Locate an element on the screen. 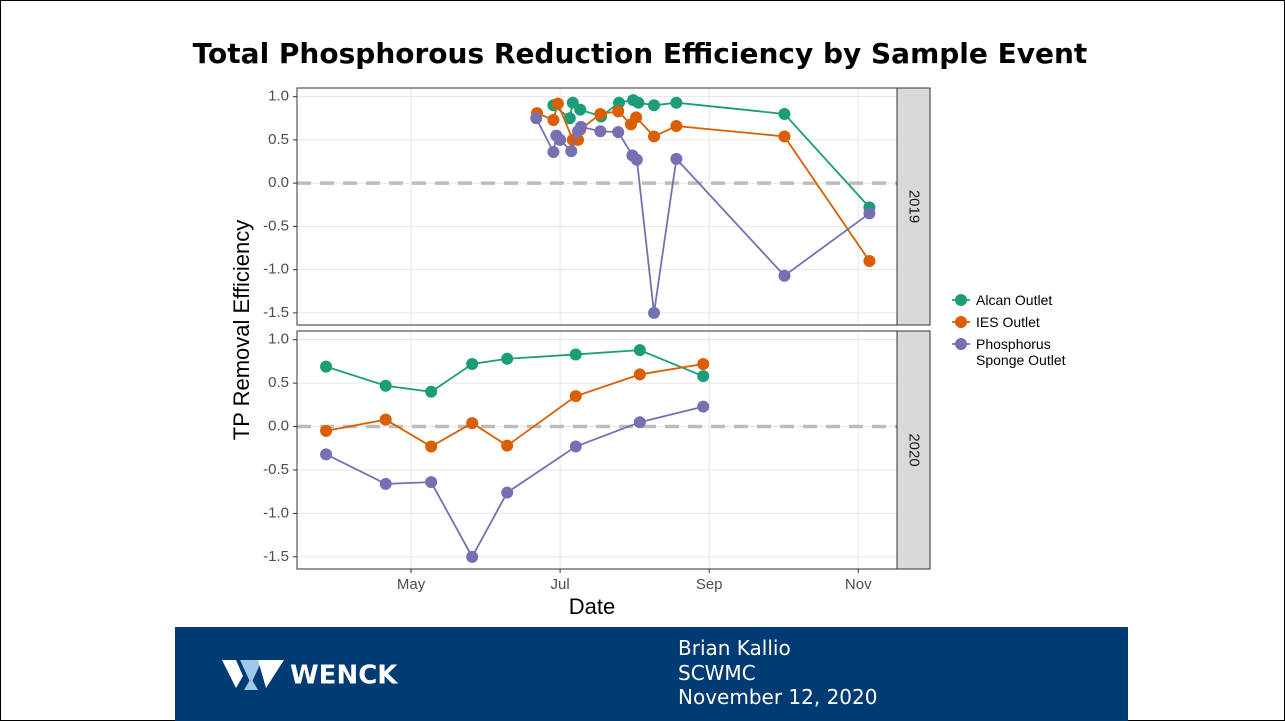 The image size is (1285, 721). facet-label: 2020 is located at coordinates (914, 449).